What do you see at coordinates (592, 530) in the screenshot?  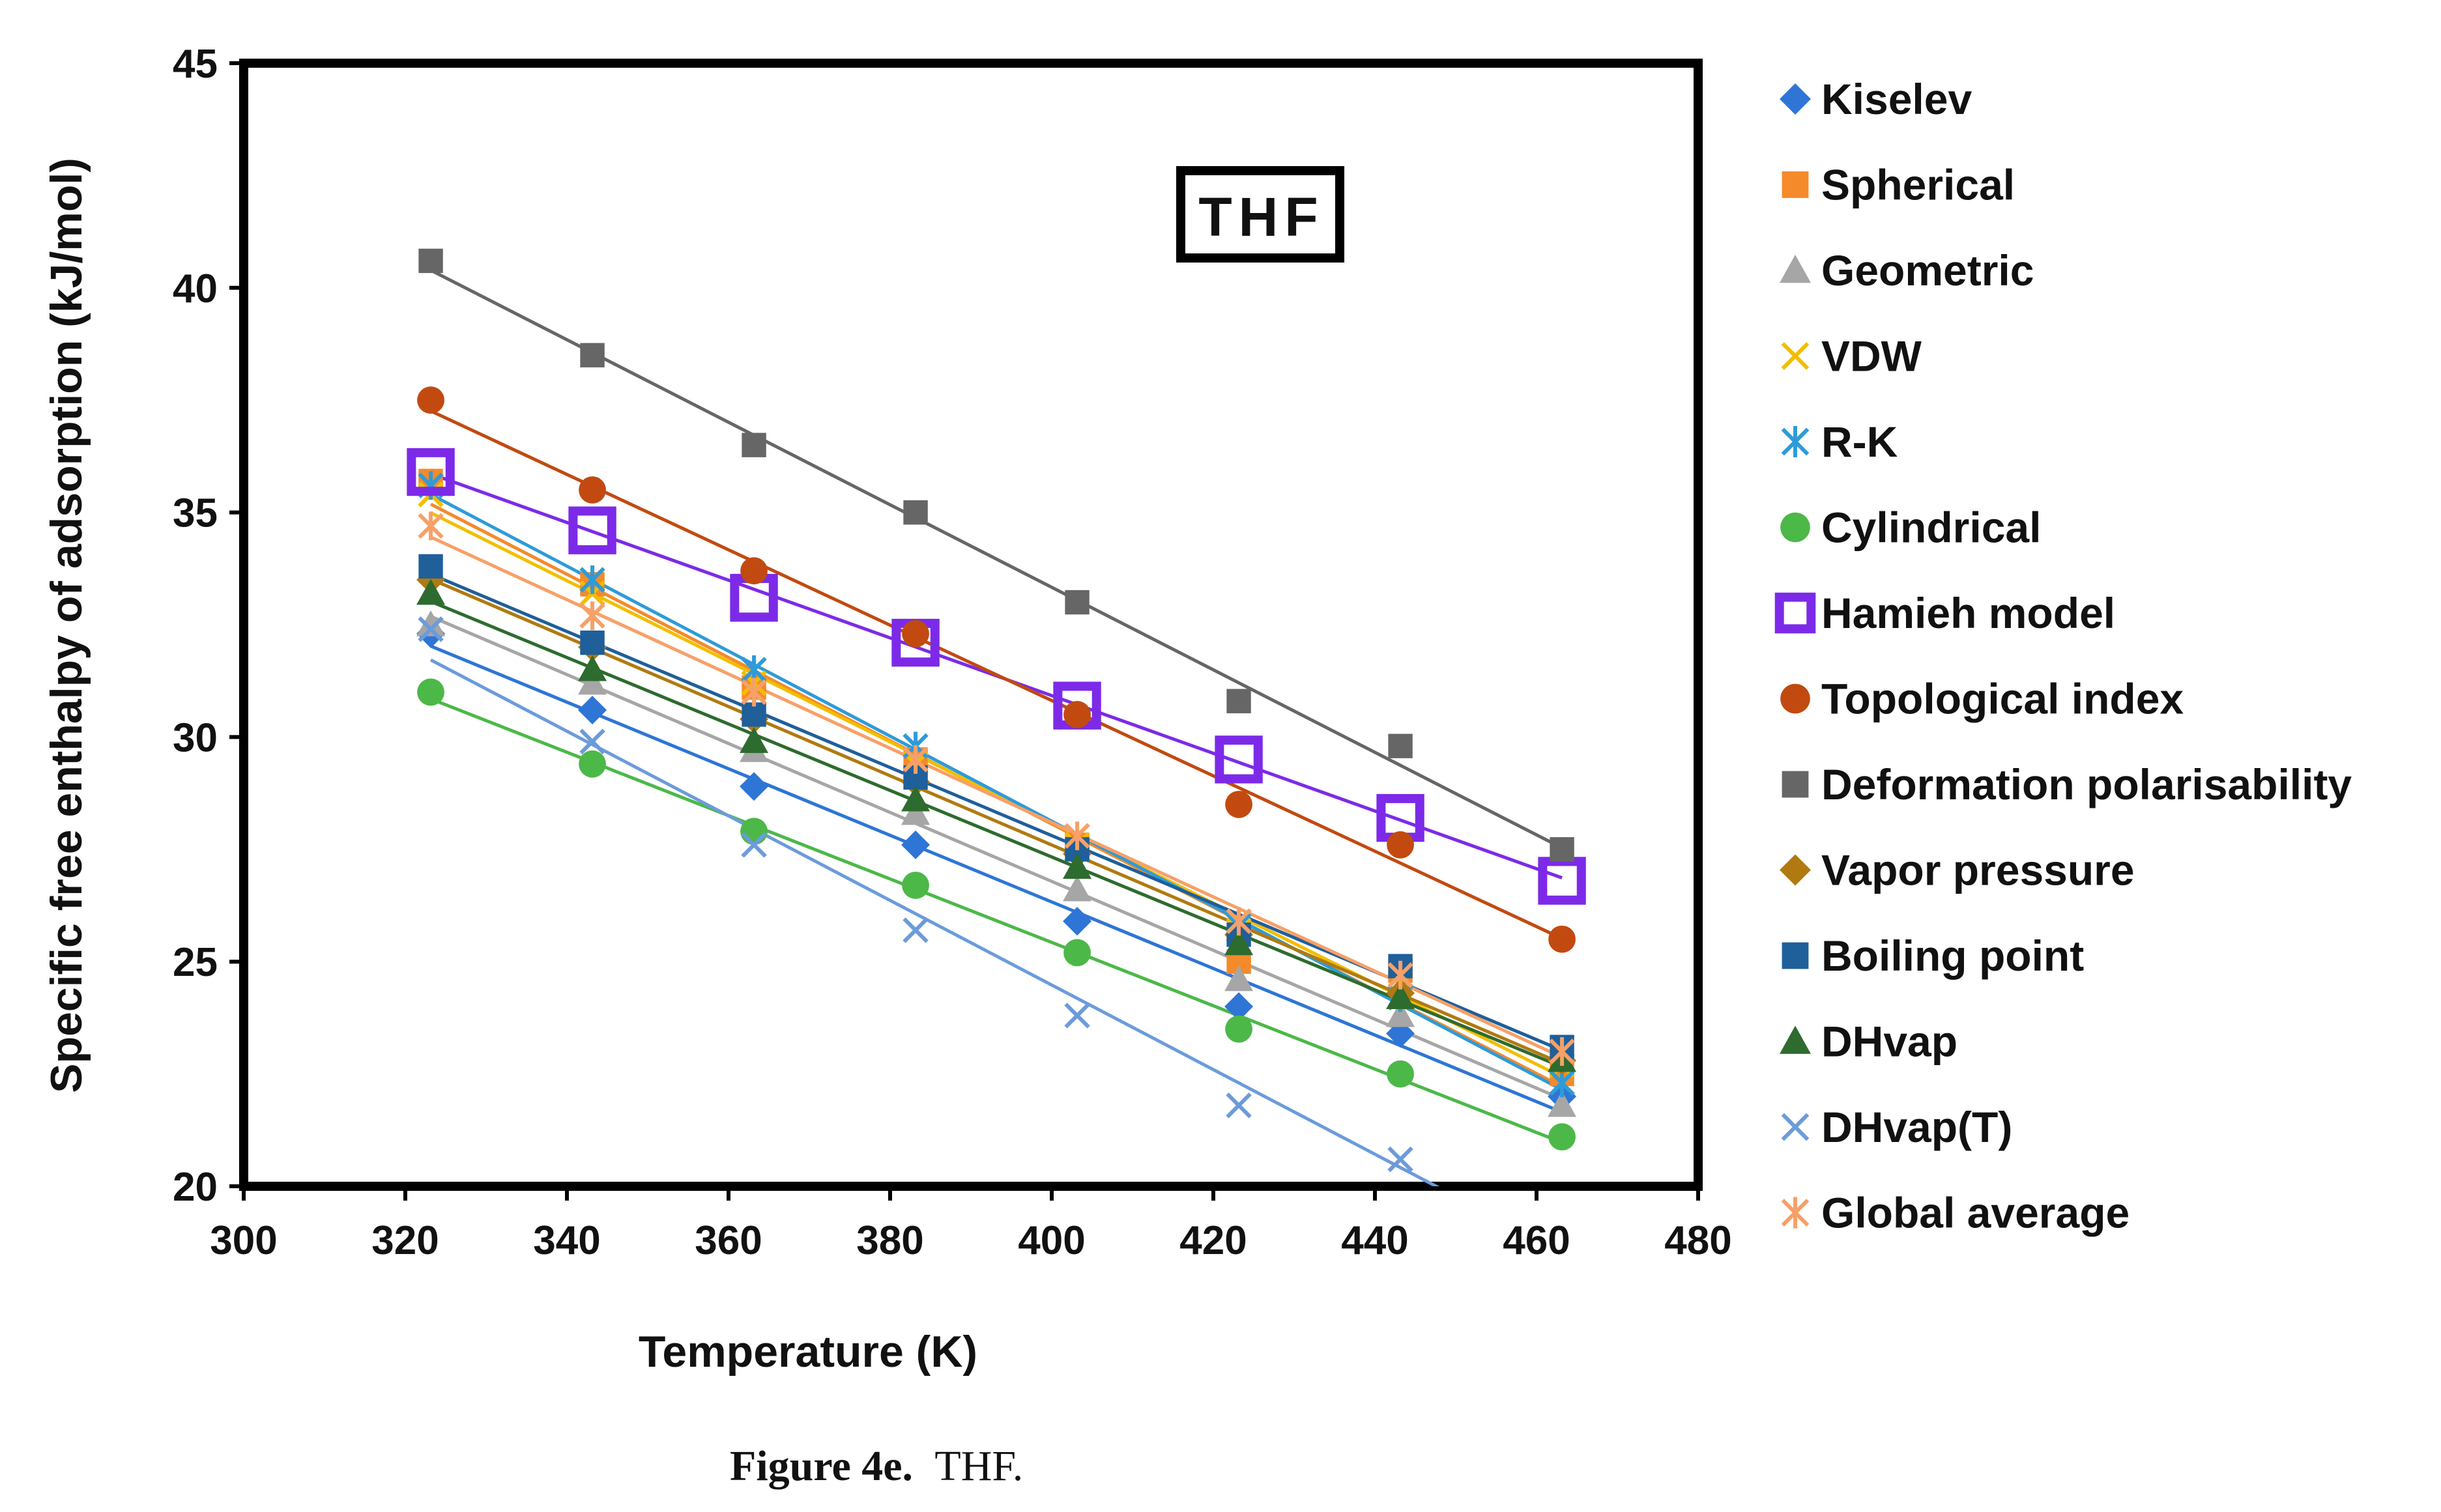 I see `point-hamieh-model` at bounding box center [592, 530].